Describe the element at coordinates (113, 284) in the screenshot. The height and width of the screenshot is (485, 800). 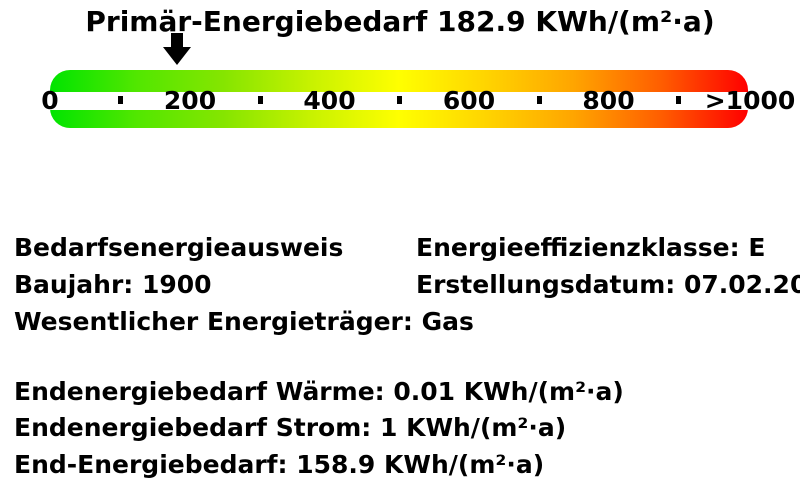
I see `construction-year-text: Baujahr: 1900` at that location.